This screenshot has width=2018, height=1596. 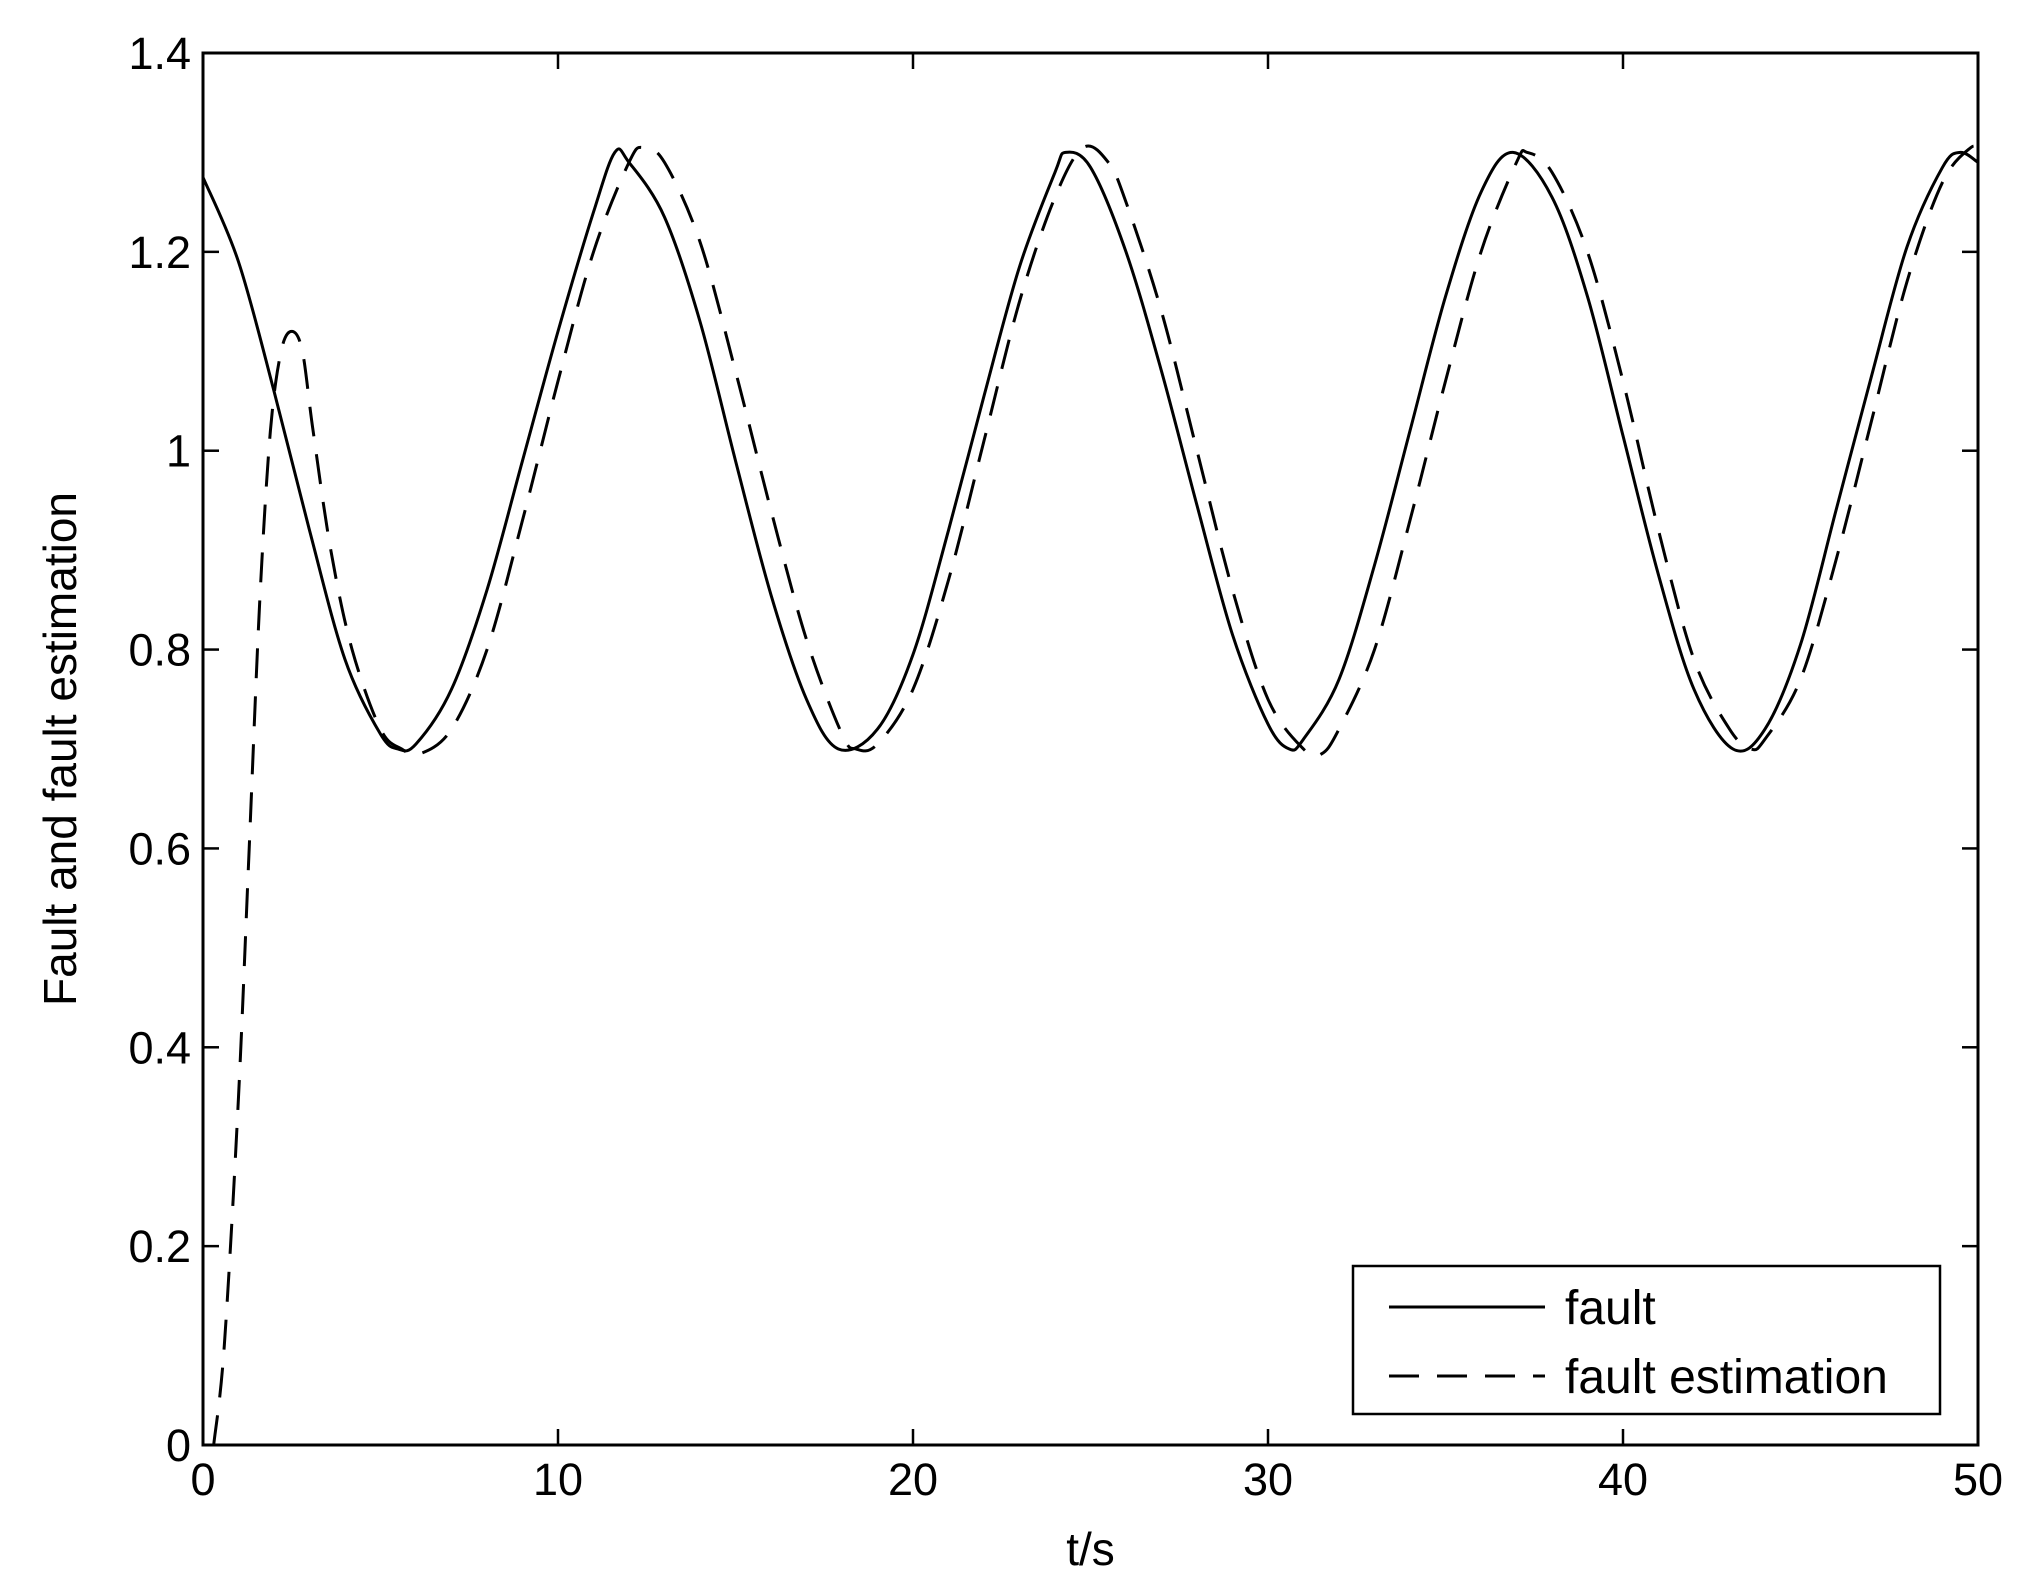 What do you see at coordinates (1268, 1479) in the screenshot?
I see `x-tick-label: 30` at bounding box center [1268, 1479].